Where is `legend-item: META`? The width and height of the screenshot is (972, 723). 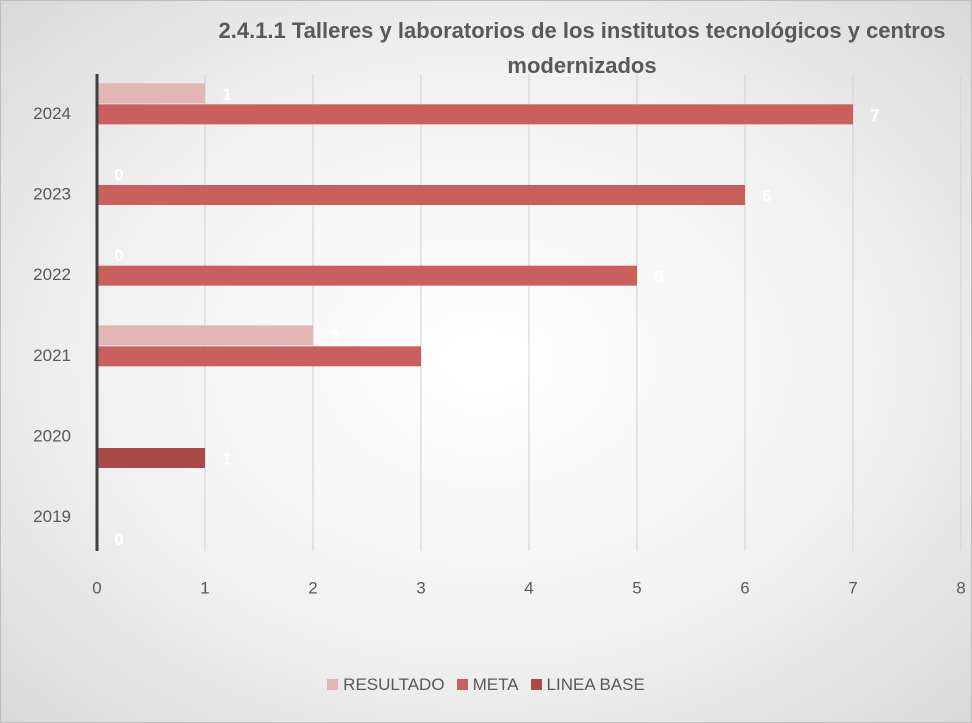 legend-item: META is located at coordinates (487, 685).